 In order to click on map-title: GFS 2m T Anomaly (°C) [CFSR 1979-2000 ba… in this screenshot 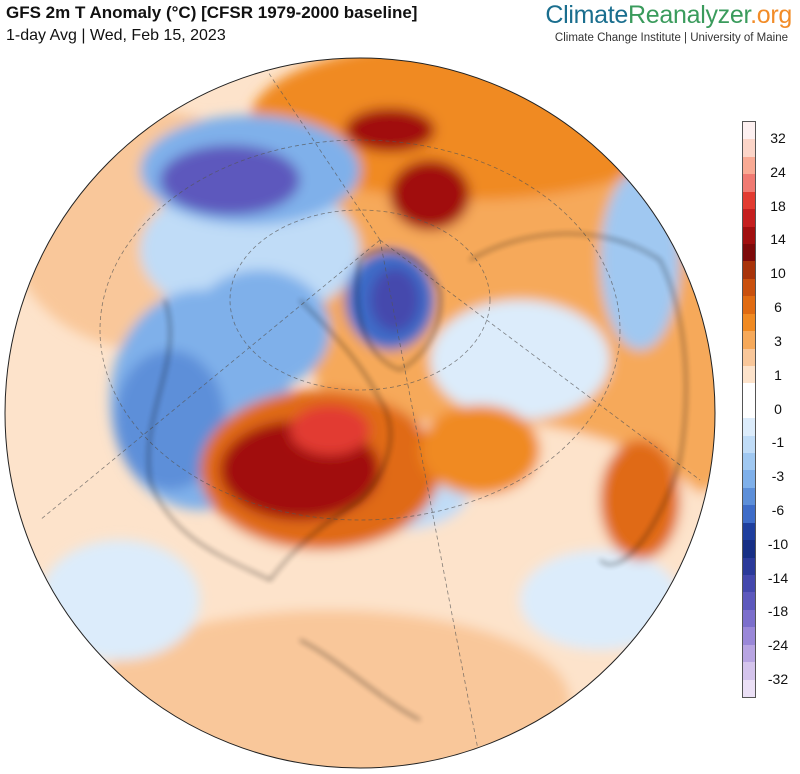, I will do `click(212, 12)`.